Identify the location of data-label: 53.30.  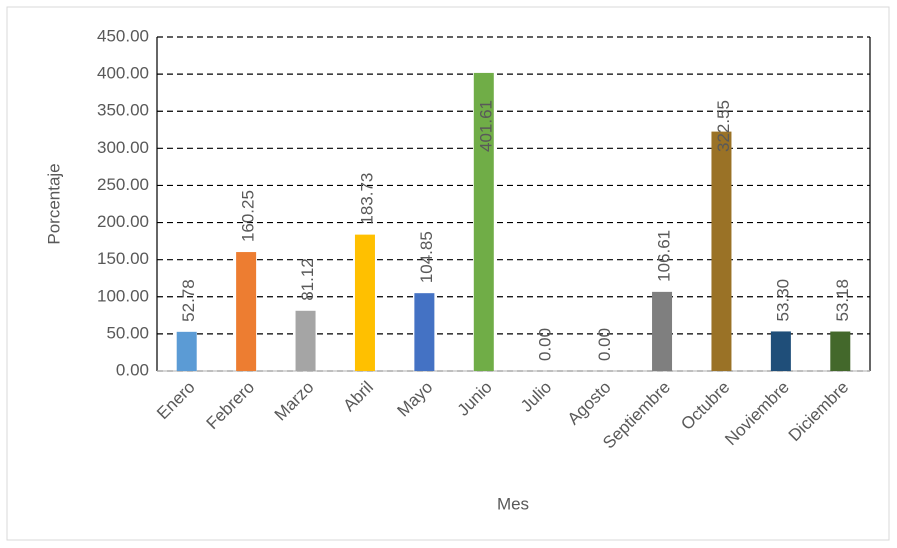
(782, 300).